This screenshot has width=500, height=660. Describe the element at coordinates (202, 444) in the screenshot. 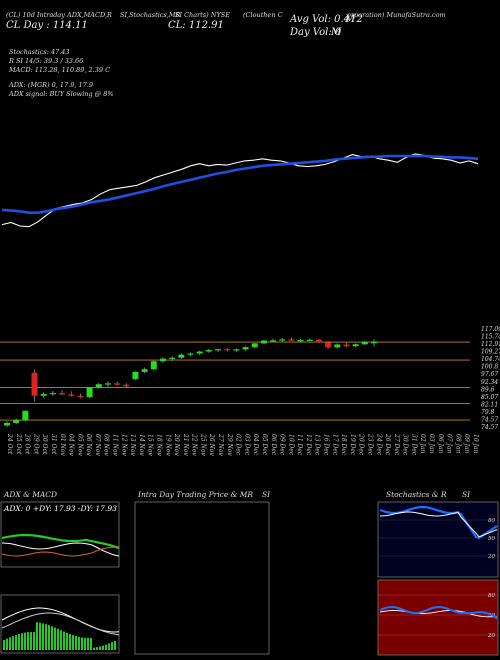

I see `date-tick-label: 25 Nov` at that location.